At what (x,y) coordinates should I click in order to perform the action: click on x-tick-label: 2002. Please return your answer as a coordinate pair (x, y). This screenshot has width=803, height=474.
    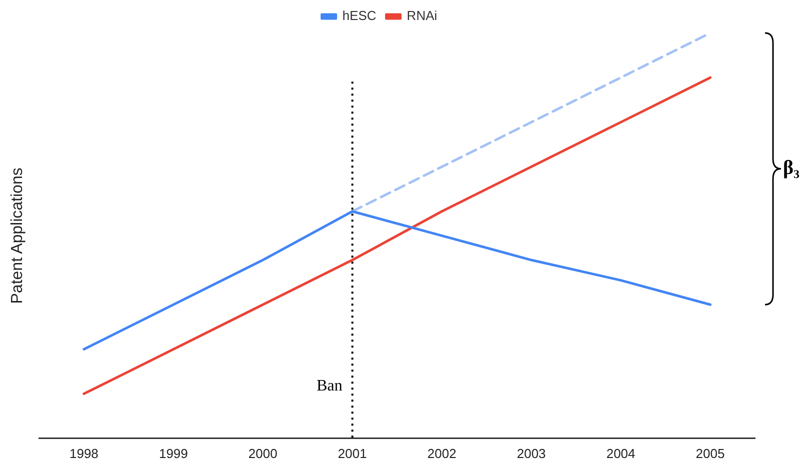
    Looking at the image, I should click on (441, 453).